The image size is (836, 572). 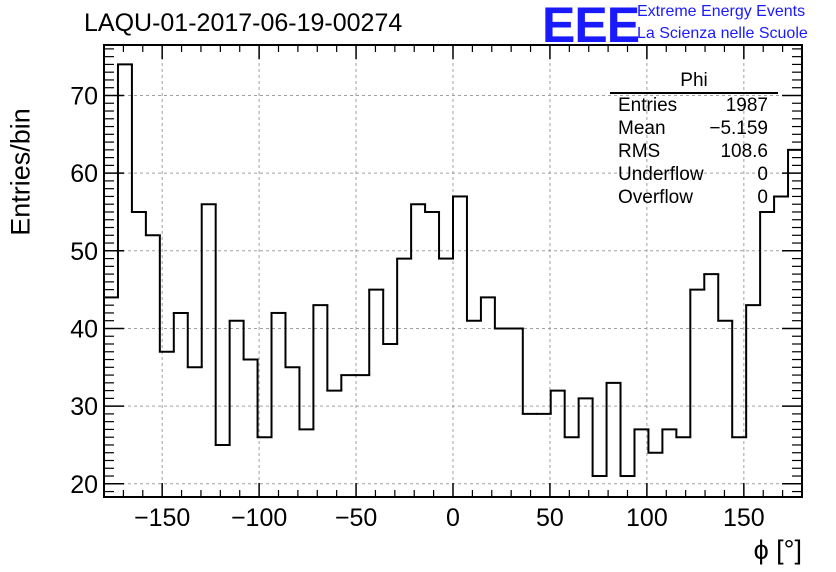 I want to click on x-tick-label: −50, so click(x=356, y=518).